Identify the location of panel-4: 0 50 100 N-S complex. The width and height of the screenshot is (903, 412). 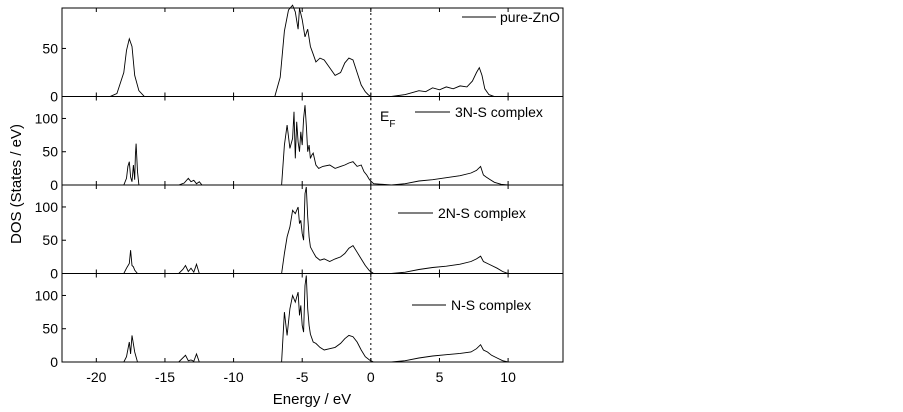
(299, 321).